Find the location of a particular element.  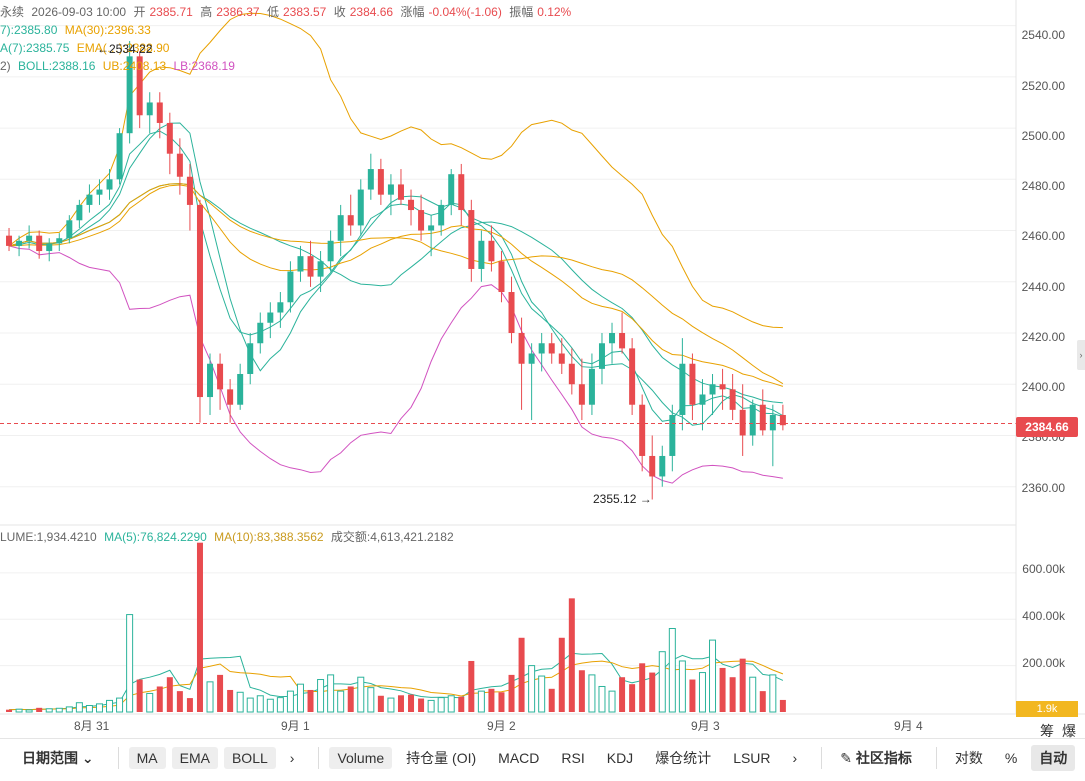

more-main-indicators-button: › is located at coordinates (292, 758).